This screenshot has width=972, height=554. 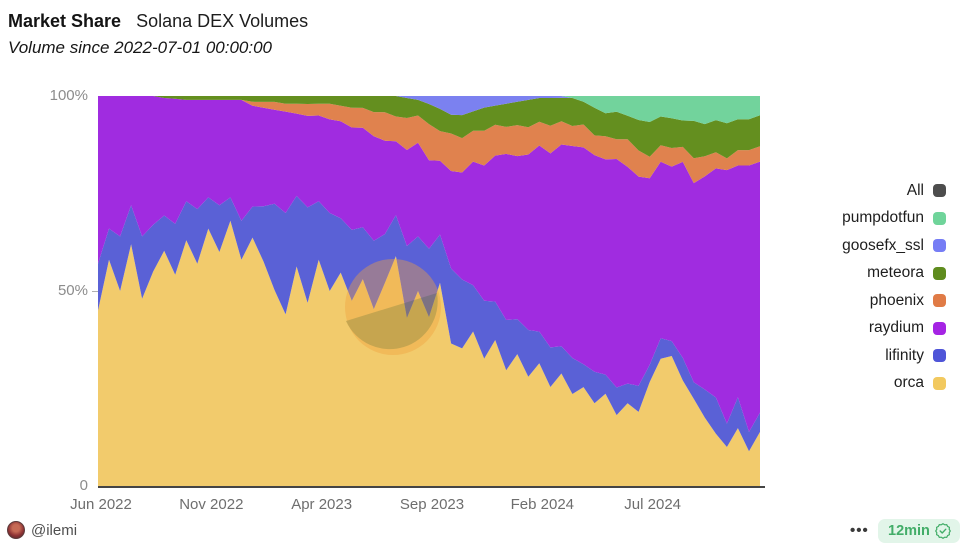 What do you see at coordinates (904, 355) in the screenshot?
I see `legend-label: lifinity` at bounding box center [904, 355].